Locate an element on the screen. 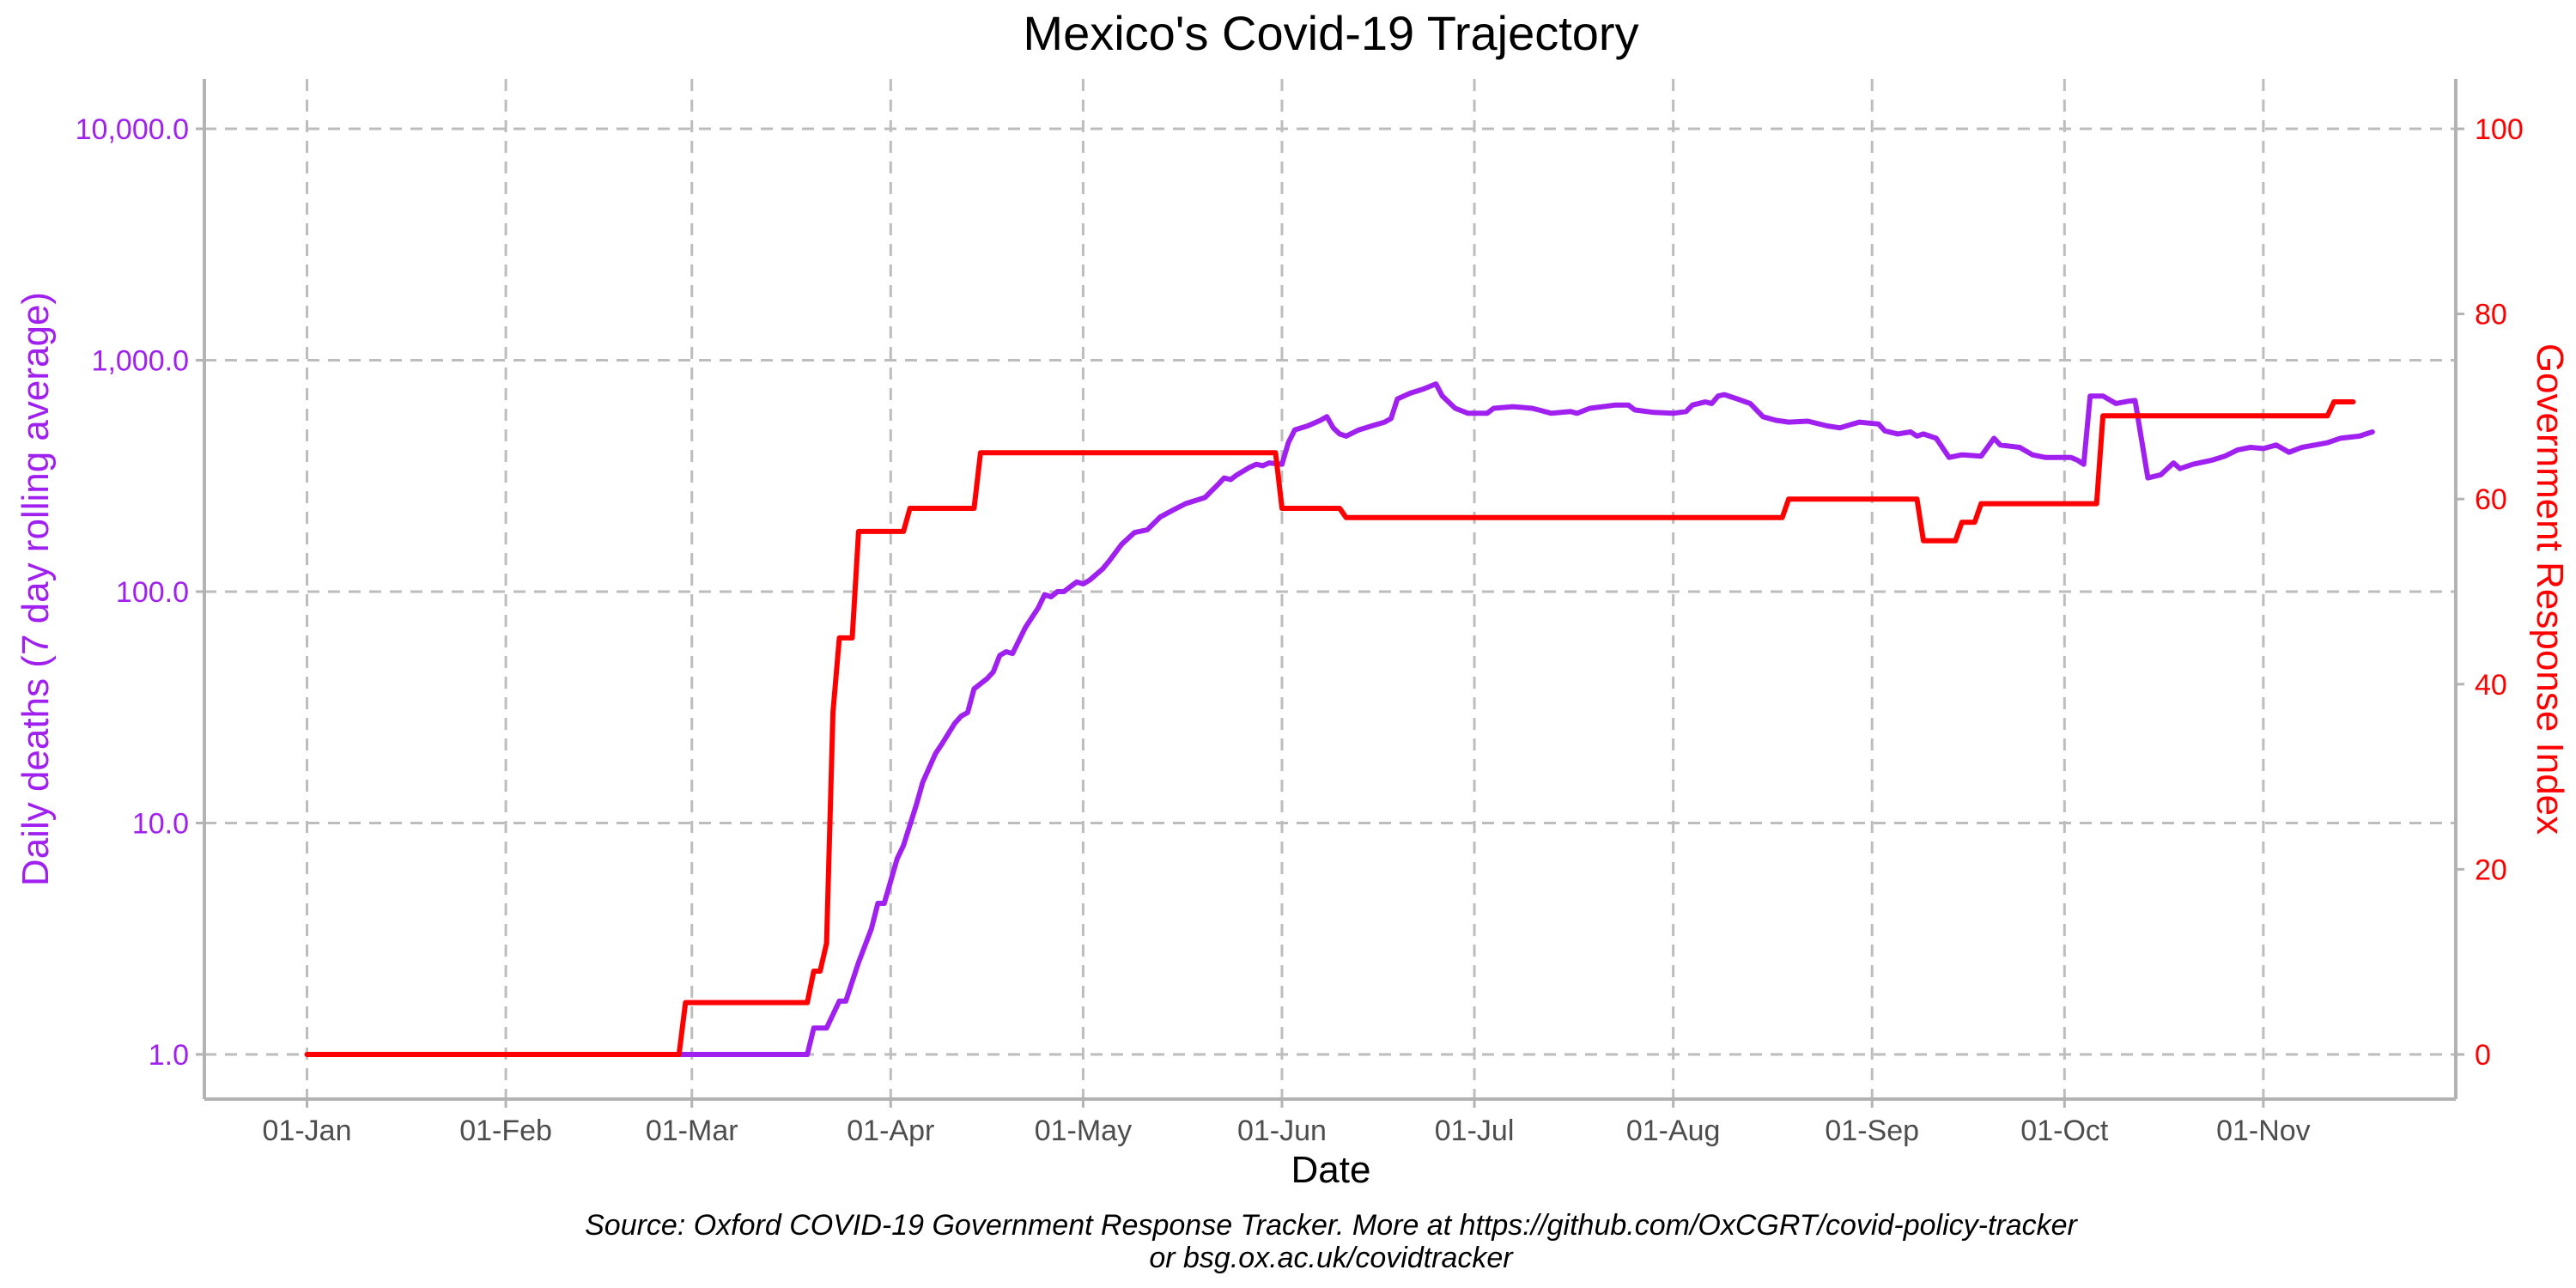 This screenshot has height=1288, width=2576. right-axis-title: Government Response Index is located at coordinates (2550, 589).